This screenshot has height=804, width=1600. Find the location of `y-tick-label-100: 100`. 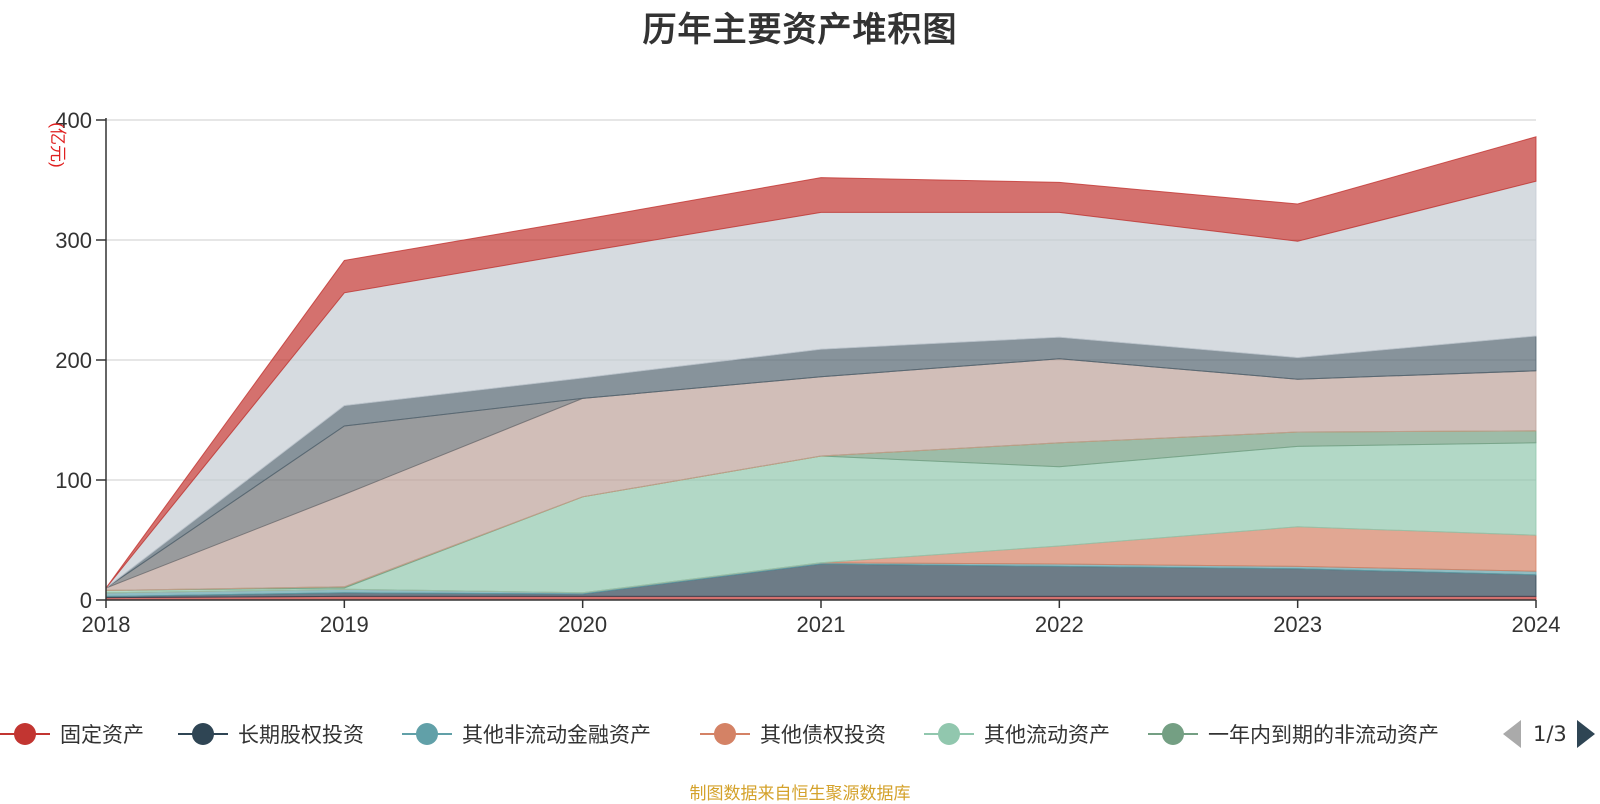

y-tick-label-100: 100 is located at coordinates (73, 480).